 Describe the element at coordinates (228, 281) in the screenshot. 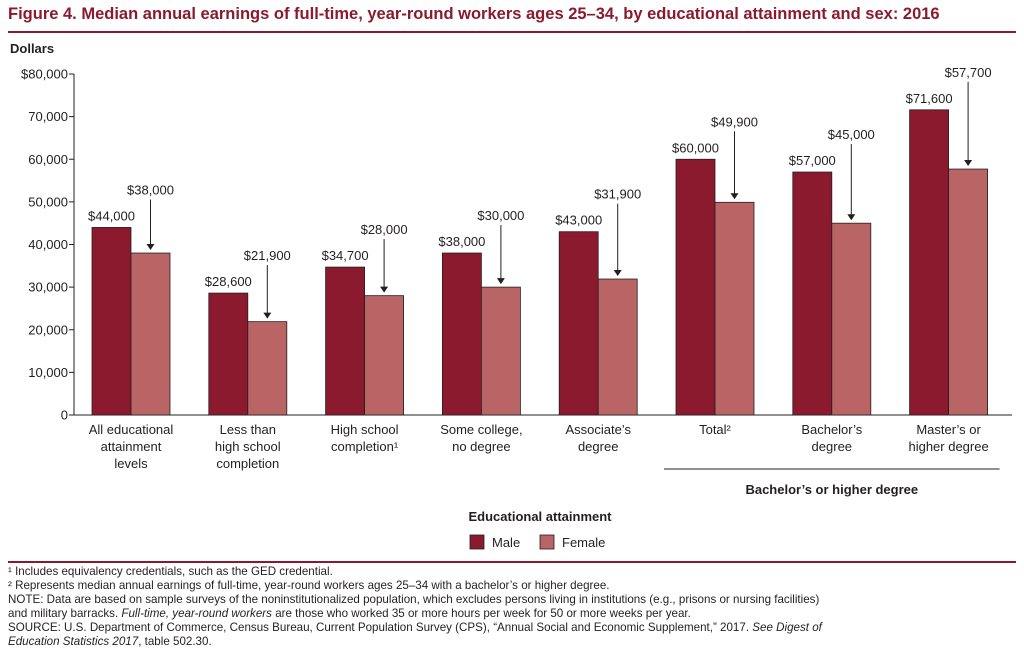

I see `data-label-male: $28,600` at that location.